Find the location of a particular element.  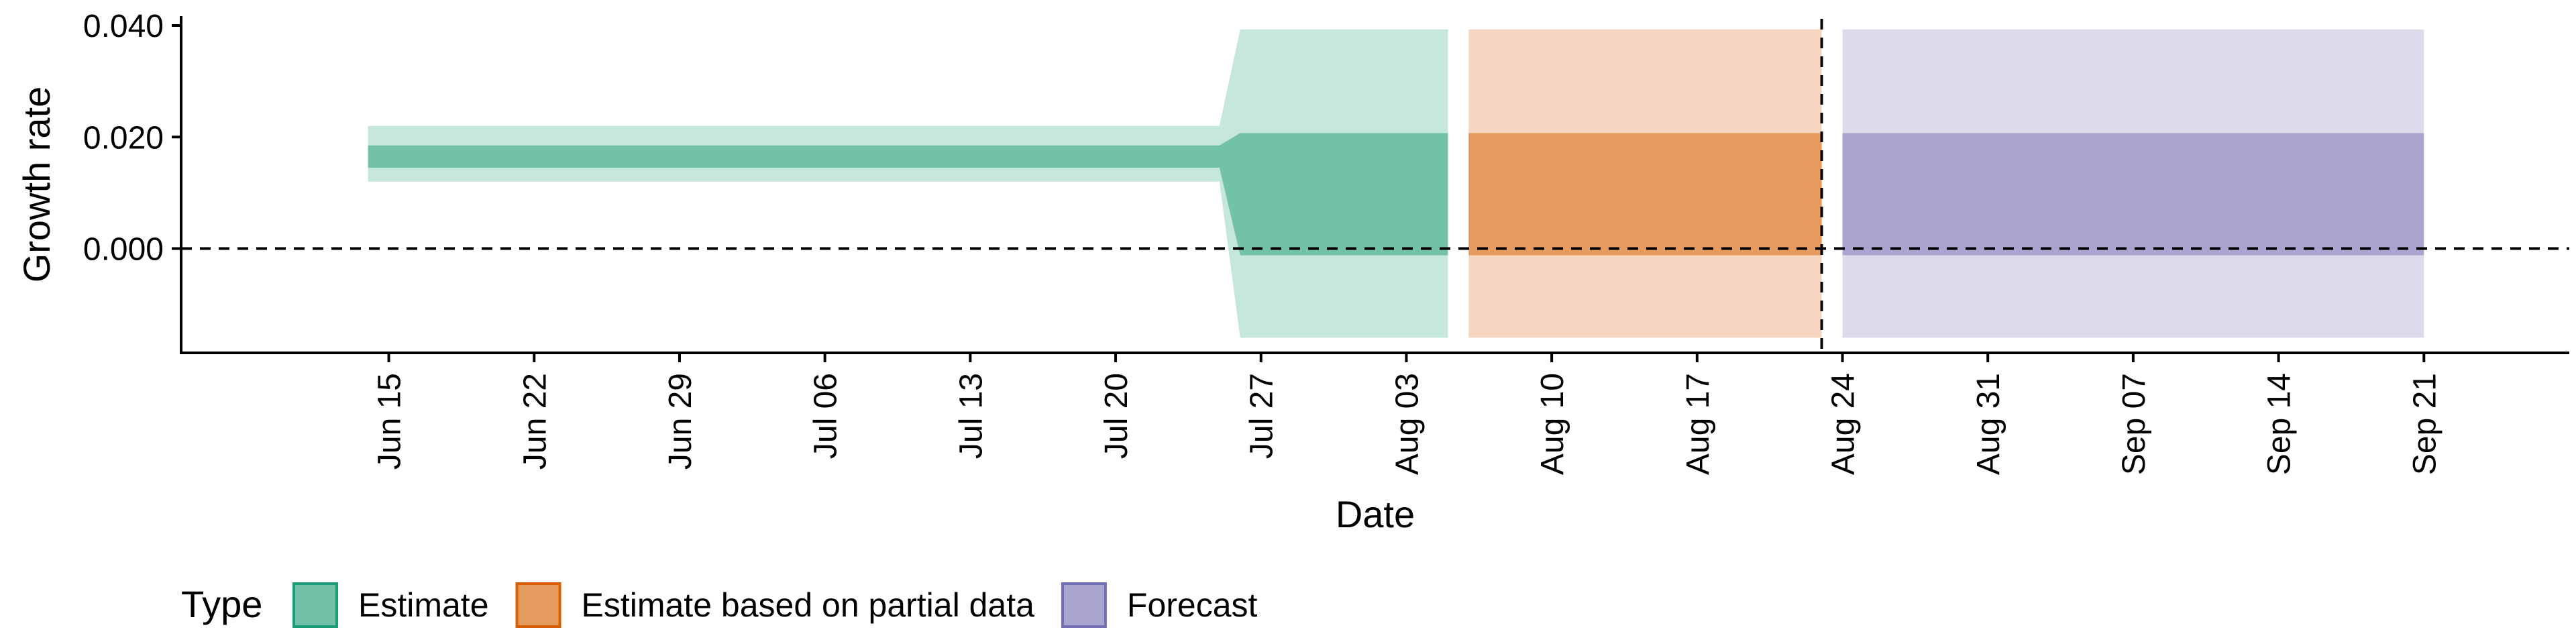

legend-title: Type is located at coordinates (221, 604).